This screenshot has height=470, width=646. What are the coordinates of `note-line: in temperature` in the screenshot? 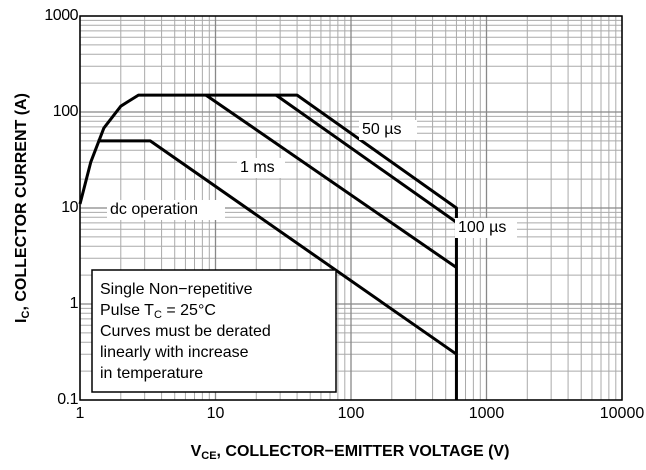 It's located at (151, 373).